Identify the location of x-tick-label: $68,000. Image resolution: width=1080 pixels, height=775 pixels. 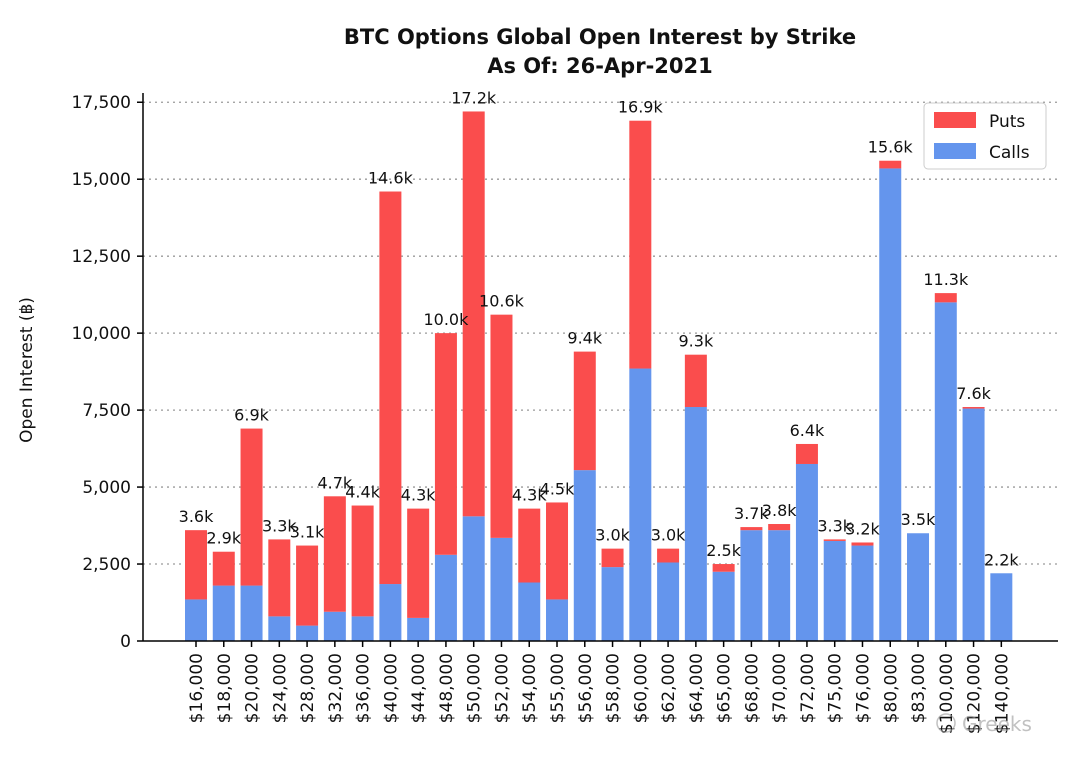
(752, 688).